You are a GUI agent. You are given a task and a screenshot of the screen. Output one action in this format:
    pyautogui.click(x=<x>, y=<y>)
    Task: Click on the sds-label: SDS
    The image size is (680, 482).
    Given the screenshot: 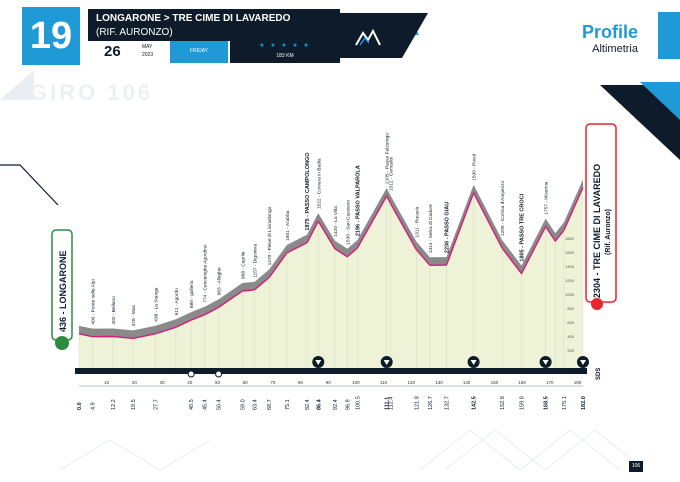 What is the action you would take?
    pyautogui.click(x=599, y=374)
    